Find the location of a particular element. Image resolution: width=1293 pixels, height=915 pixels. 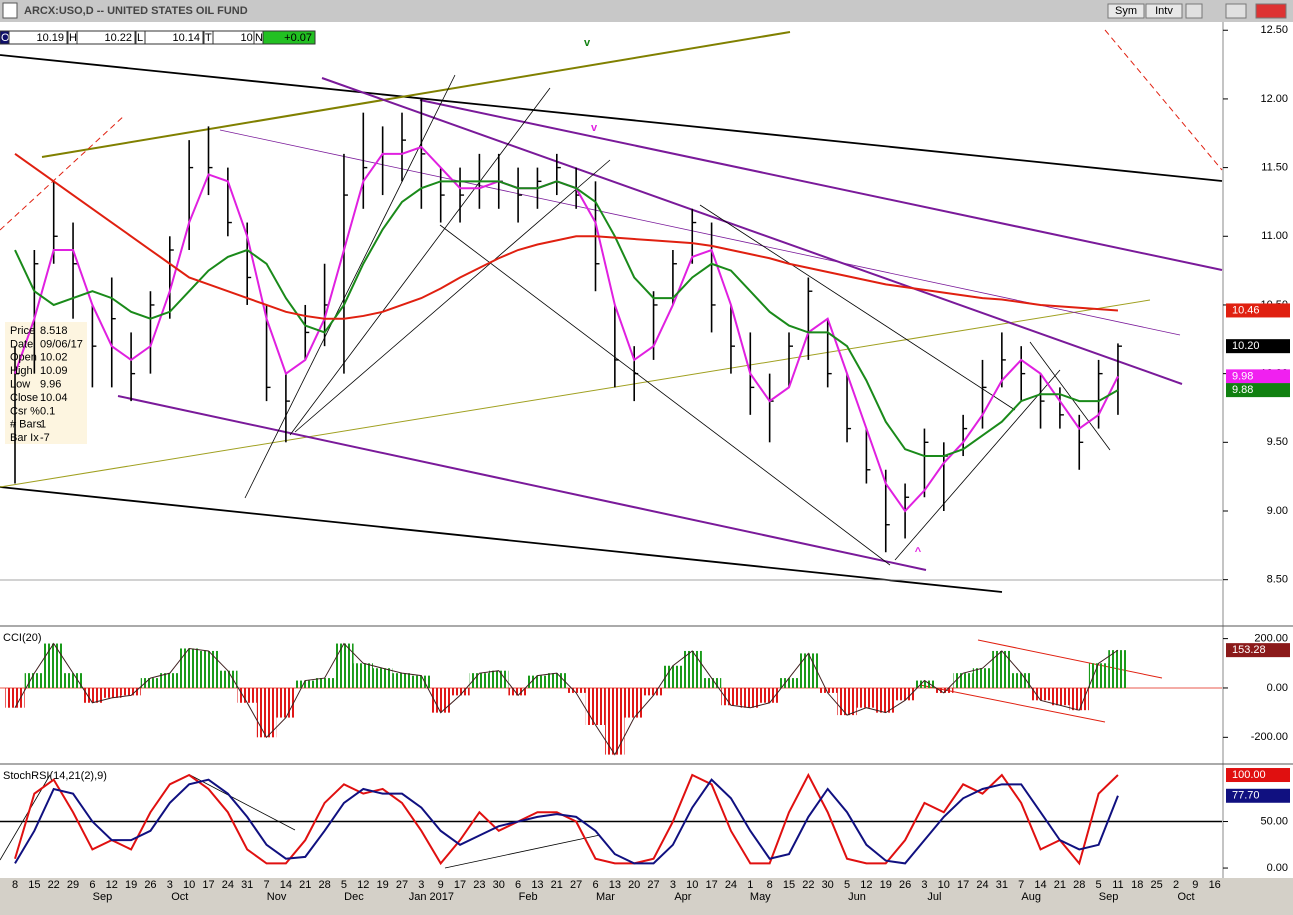

pane-title: StochRSI(14,21(2),9) is located at coordinates (55, 776).